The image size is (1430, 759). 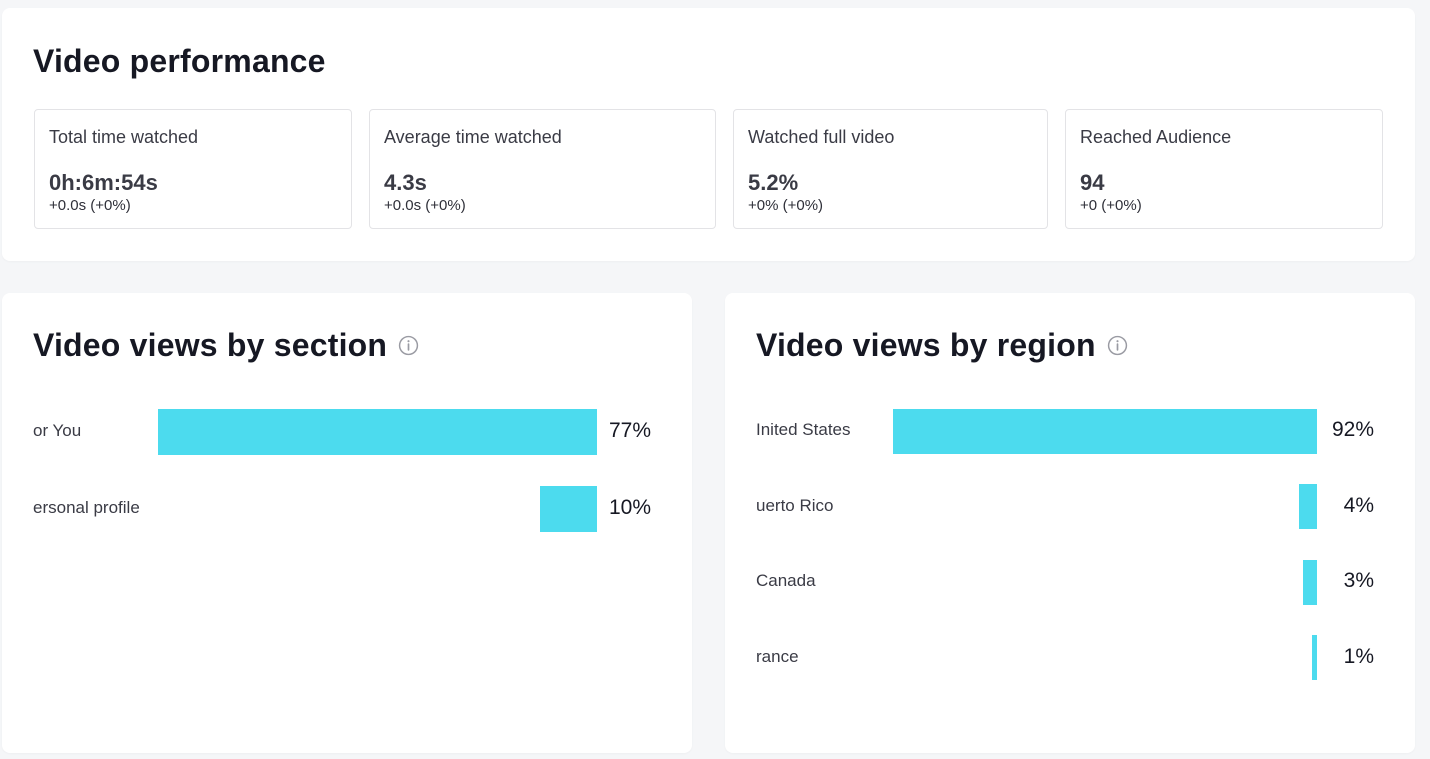 What do you see at coordinates (179, 61) in the screenshot?
I see `video-performance-title: Video performance` at bounding box center [179, 61].